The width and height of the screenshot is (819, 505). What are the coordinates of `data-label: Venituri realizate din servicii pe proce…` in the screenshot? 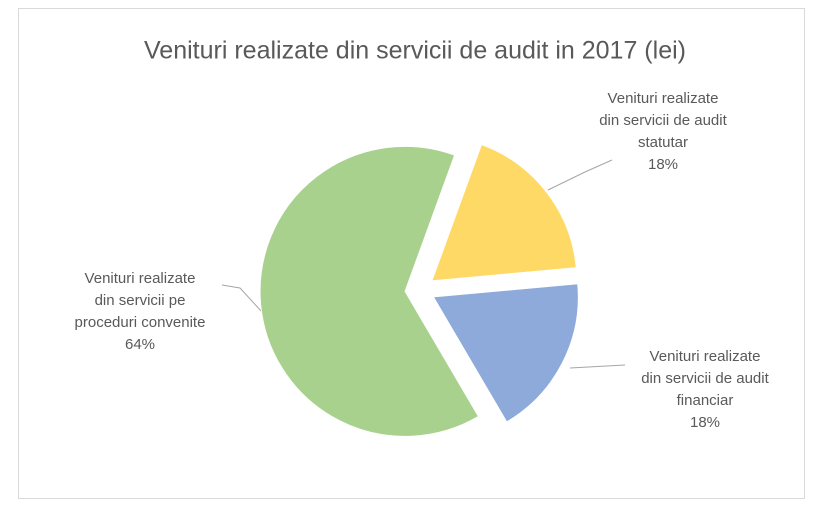 It's located at (140, 312).